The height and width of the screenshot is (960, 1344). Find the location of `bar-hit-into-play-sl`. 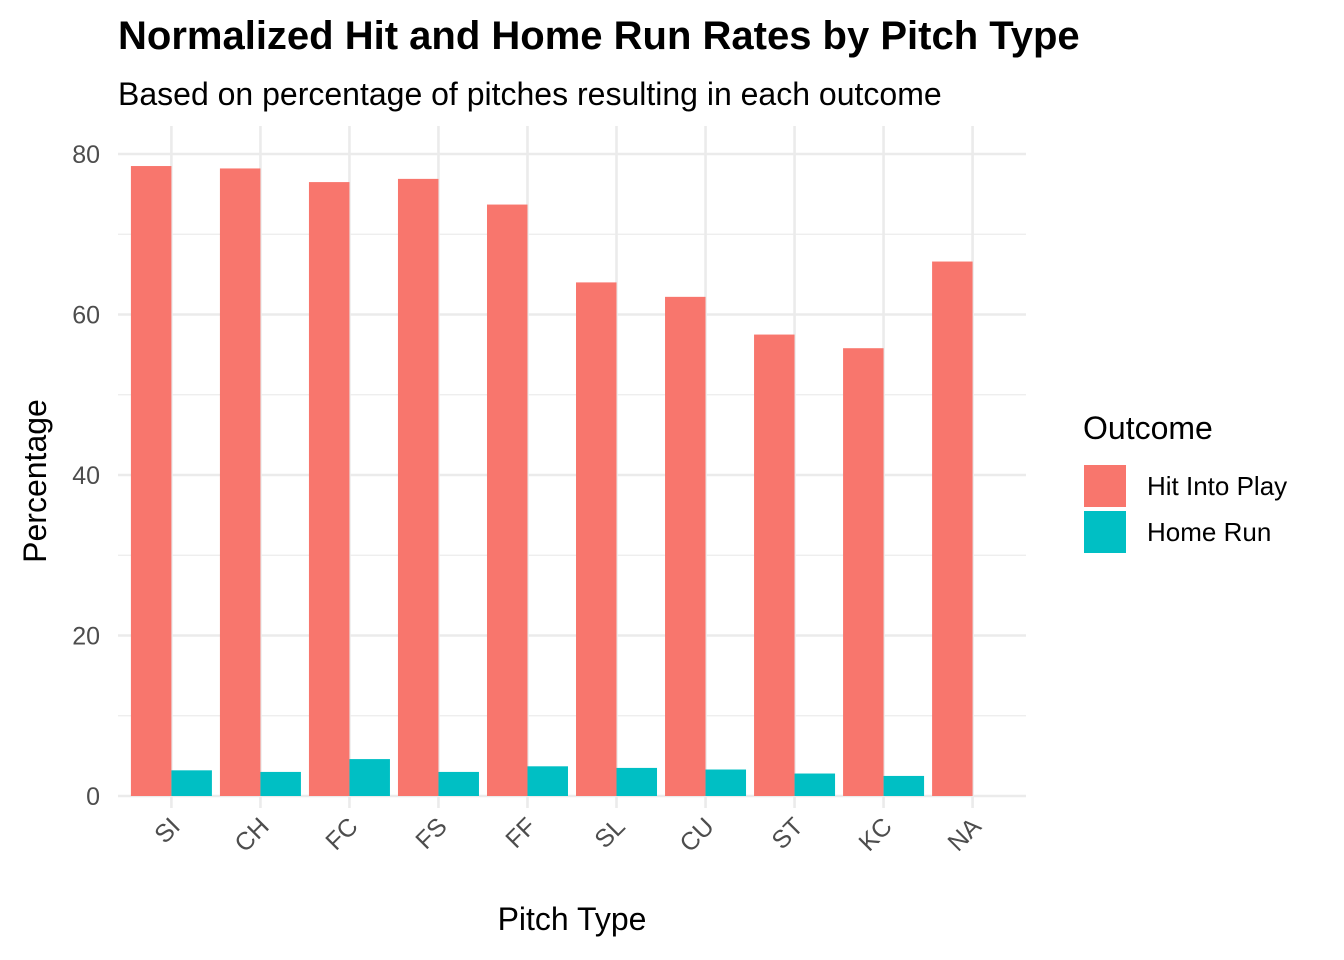

bar-hit-into-play-sl is located at coordinates (596, 539).